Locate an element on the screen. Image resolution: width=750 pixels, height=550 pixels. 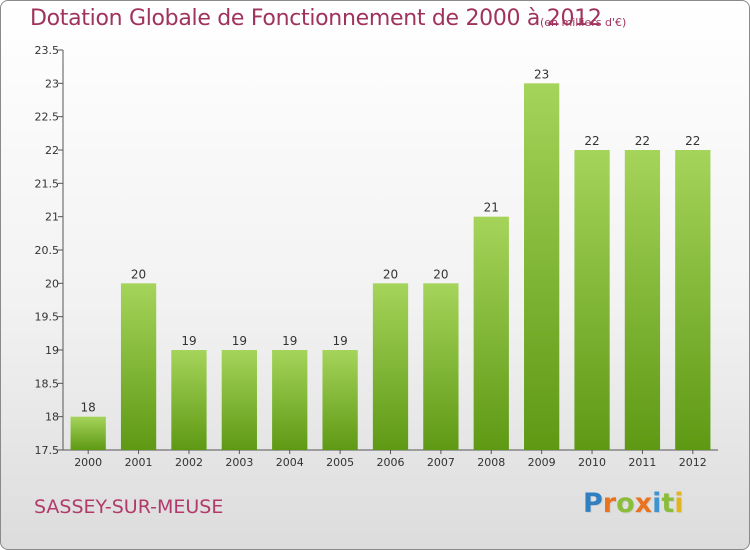
data-label-2006: 20 is located at coordinates (390, 274).